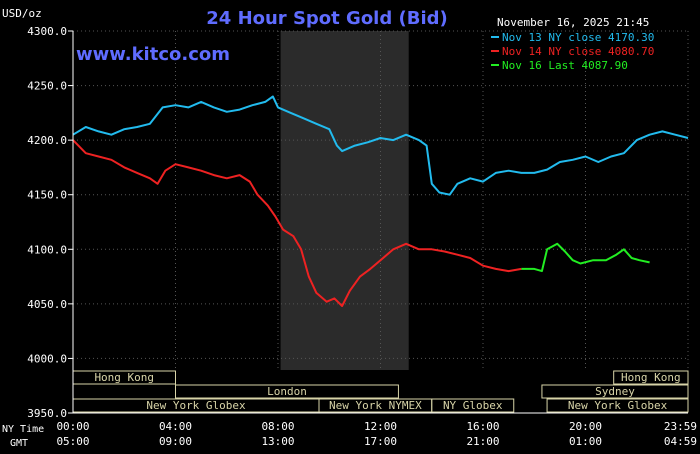  What do you see at coordinates (573, 22) in the screenshot?
I see `timestamp: November 16, 2025 21:45` at bounding box center [573, 22].